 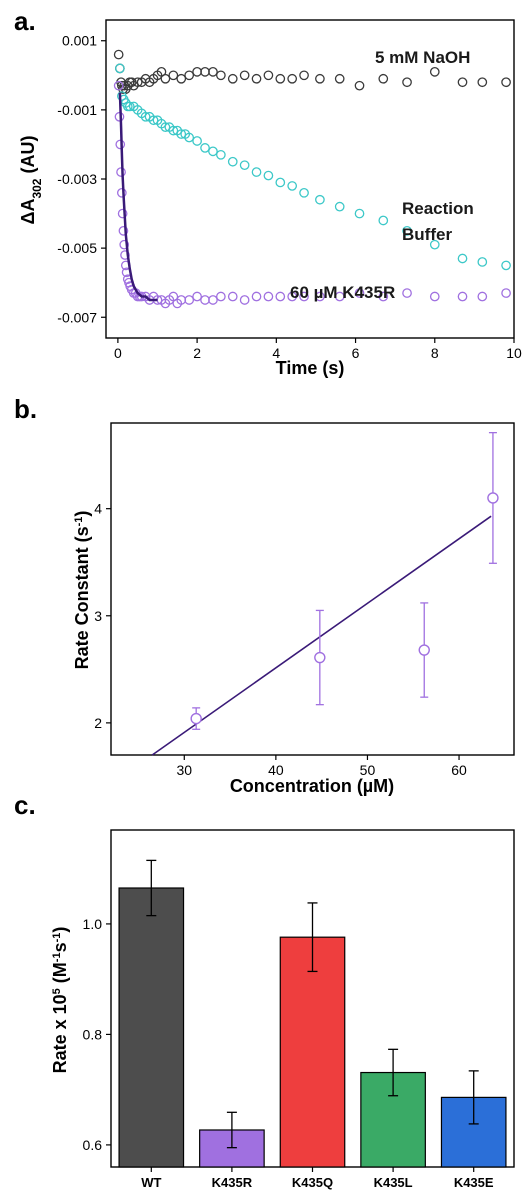 What do you see at coordinates (459, 770) in the screenshot?
I see `x-tick-label: 60` at bounding box center [459, 770].